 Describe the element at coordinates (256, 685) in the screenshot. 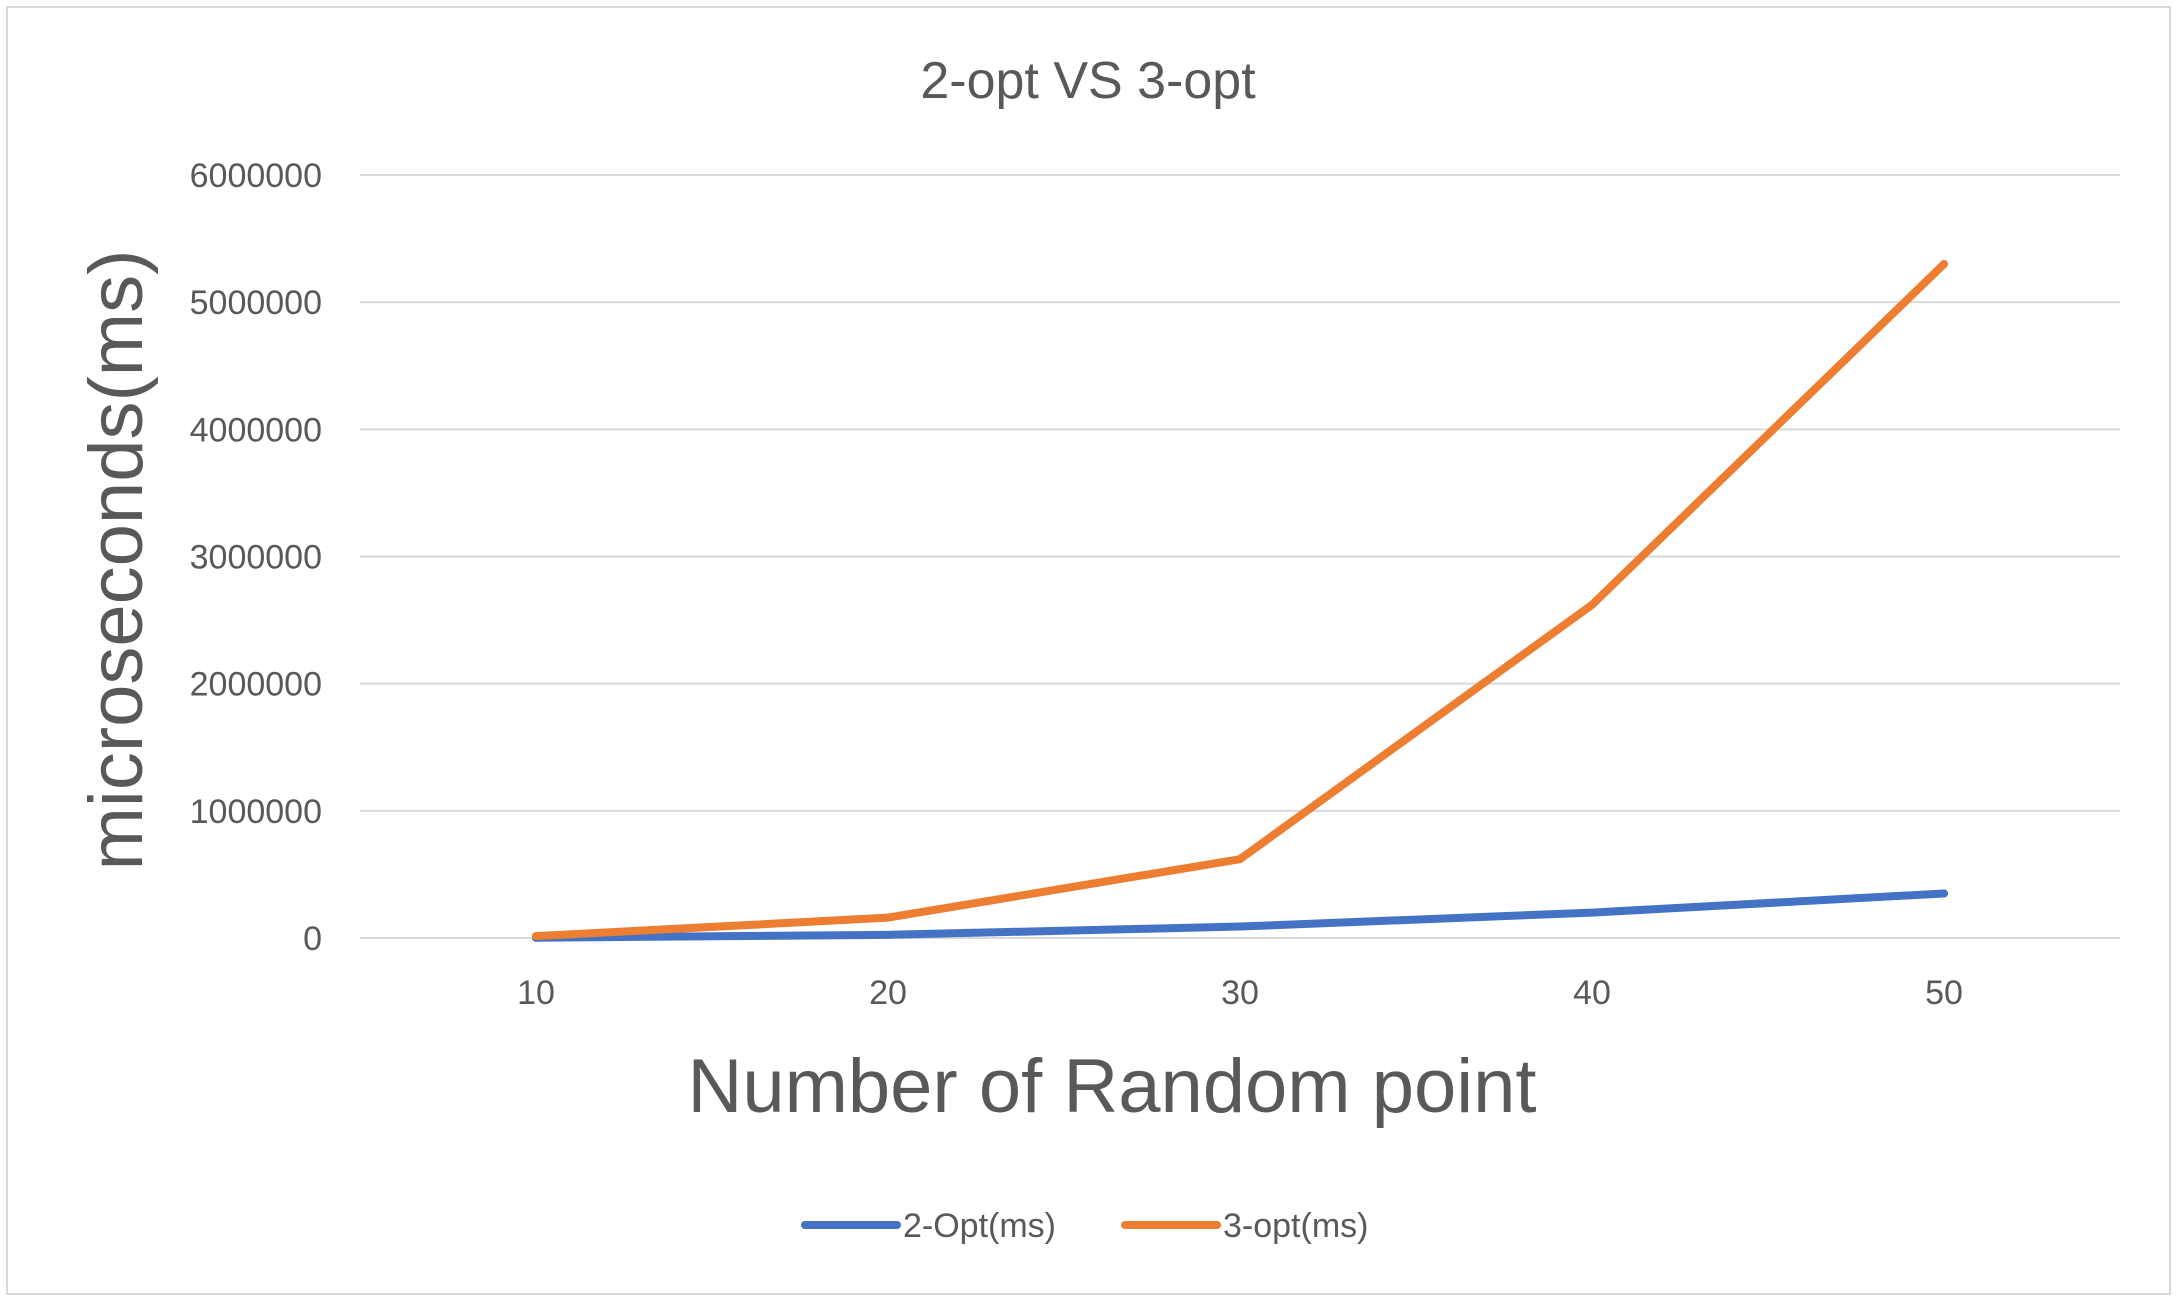

I see `y-tick-label: 2000000` at that location.